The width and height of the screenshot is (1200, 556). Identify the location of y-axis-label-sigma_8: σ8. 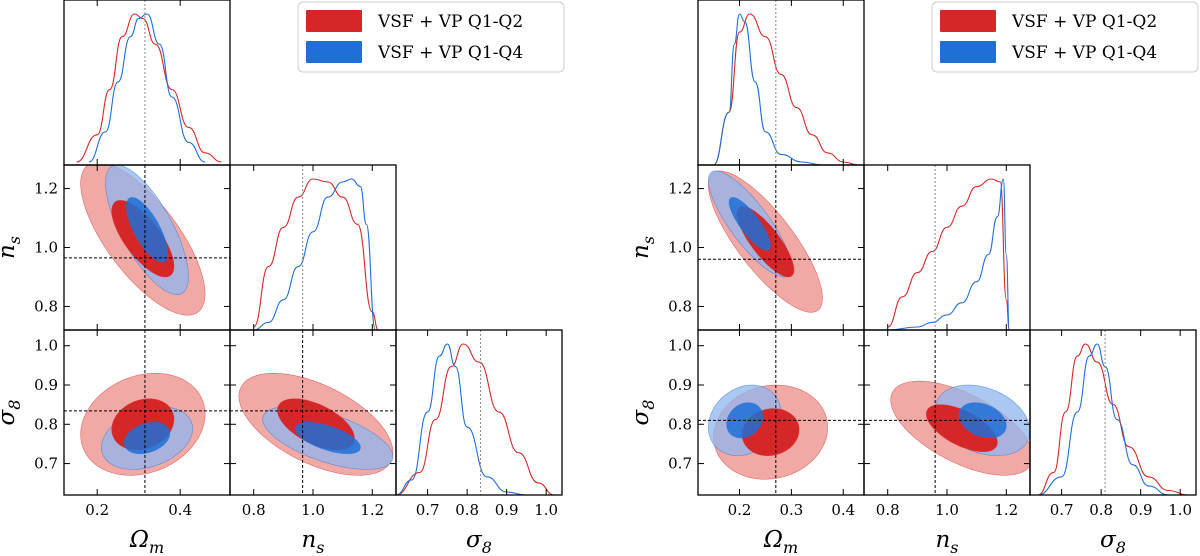
(12, 413).